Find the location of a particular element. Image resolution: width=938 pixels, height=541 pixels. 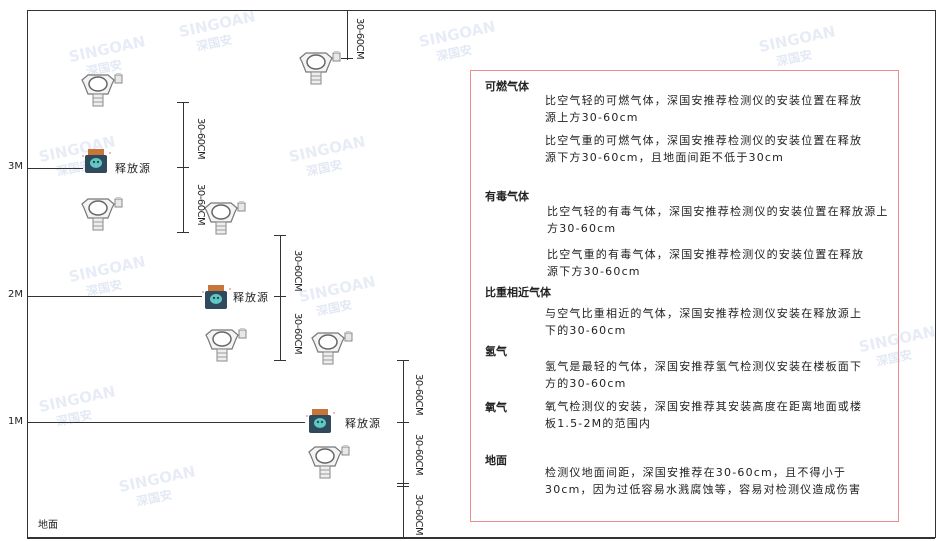

section-title-hydrogen: 氢气 is located at coordinates (496, 351).